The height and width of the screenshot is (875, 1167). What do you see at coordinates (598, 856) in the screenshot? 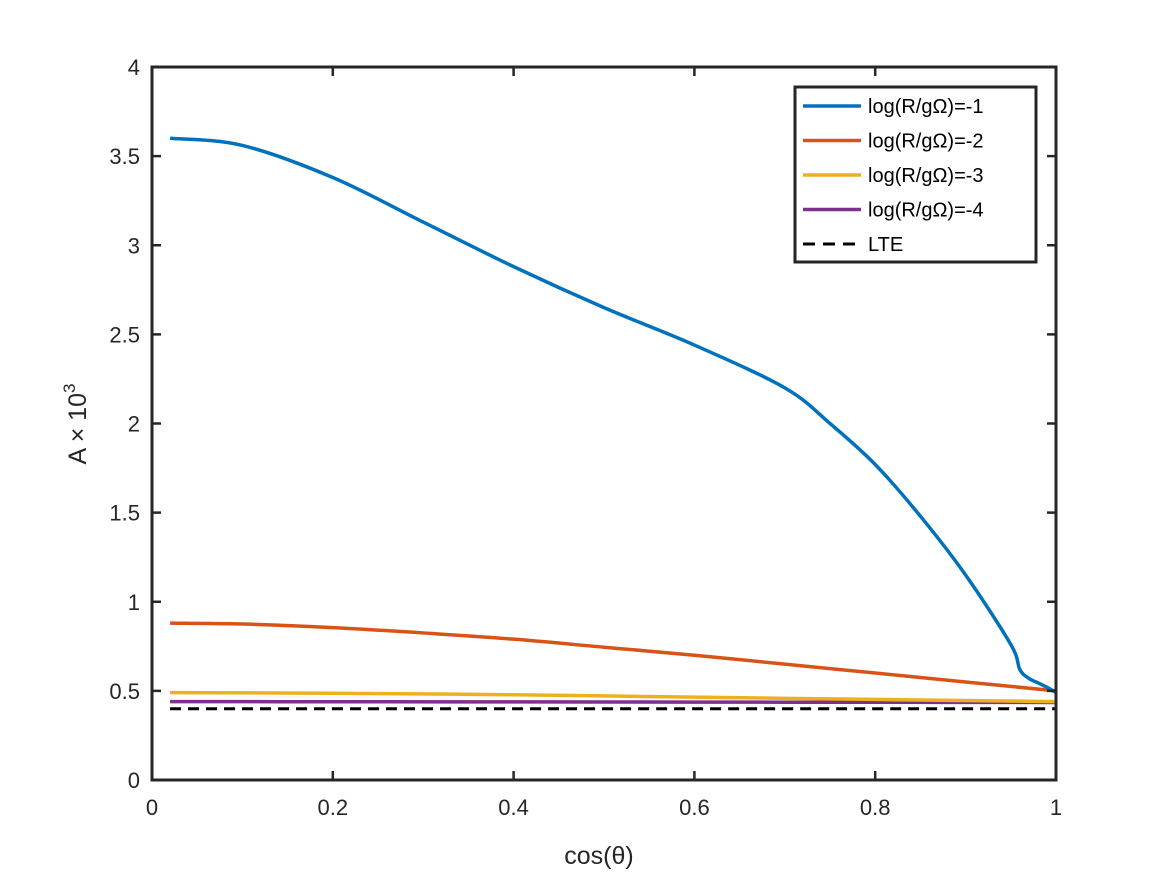
I see `x-axis-label: cos(θ)` at bounding box center [598, 856].